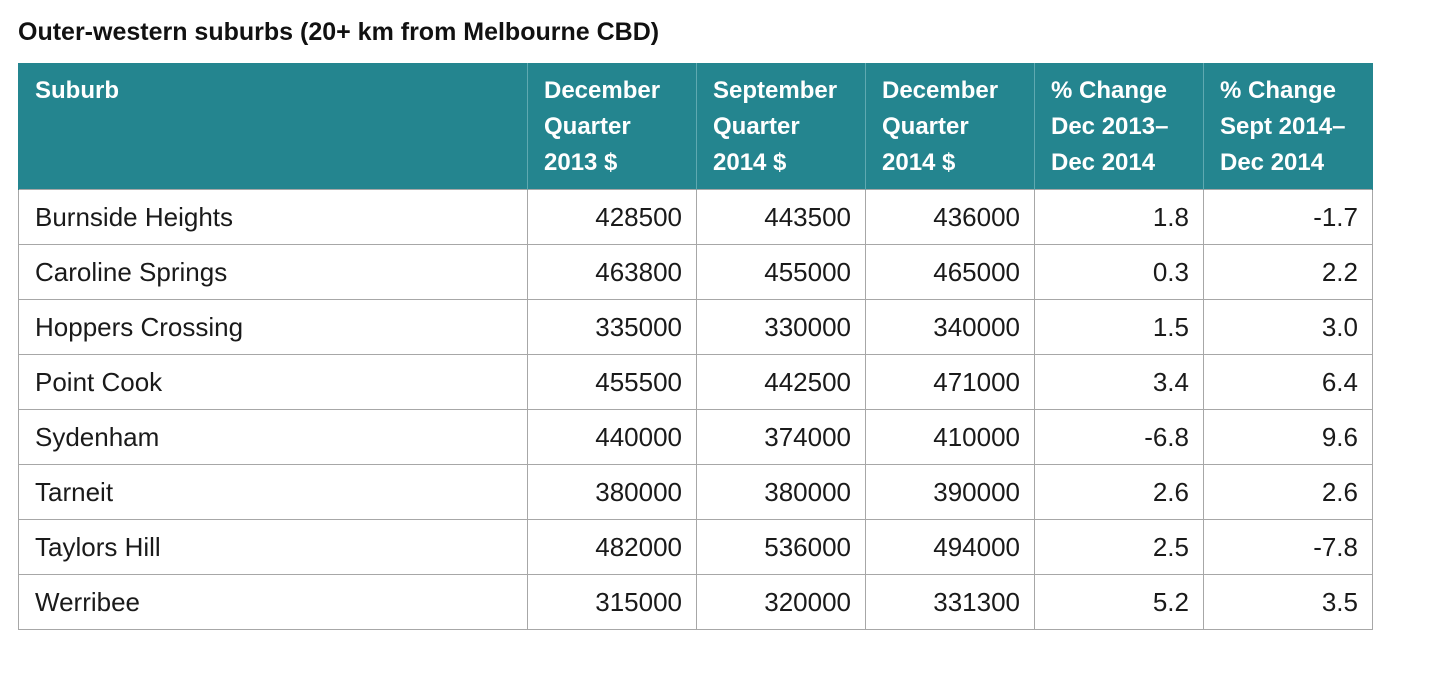  I want to click on table-row: Tarneit 380000 380000 390000 2.6 2.6, so click(695, 492).